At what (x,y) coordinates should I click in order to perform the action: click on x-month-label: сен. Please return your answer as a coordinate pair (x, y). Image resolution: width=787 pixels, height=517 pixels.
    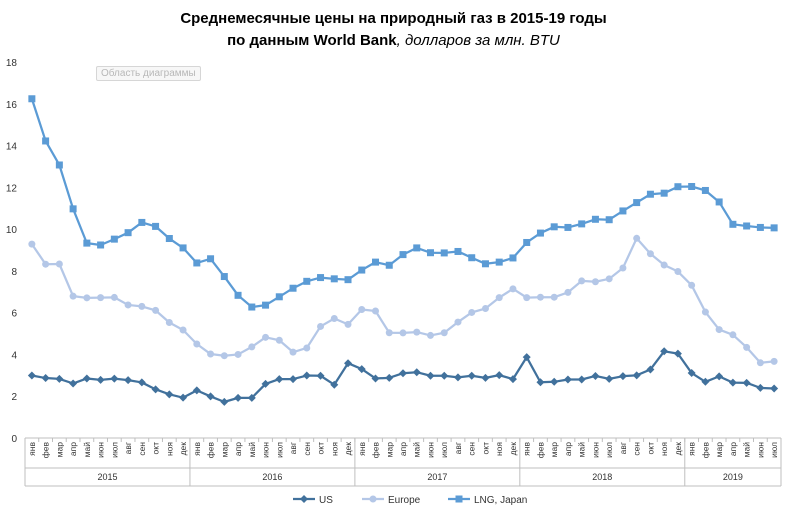
    Looking at the image, I should click on (307, 449).